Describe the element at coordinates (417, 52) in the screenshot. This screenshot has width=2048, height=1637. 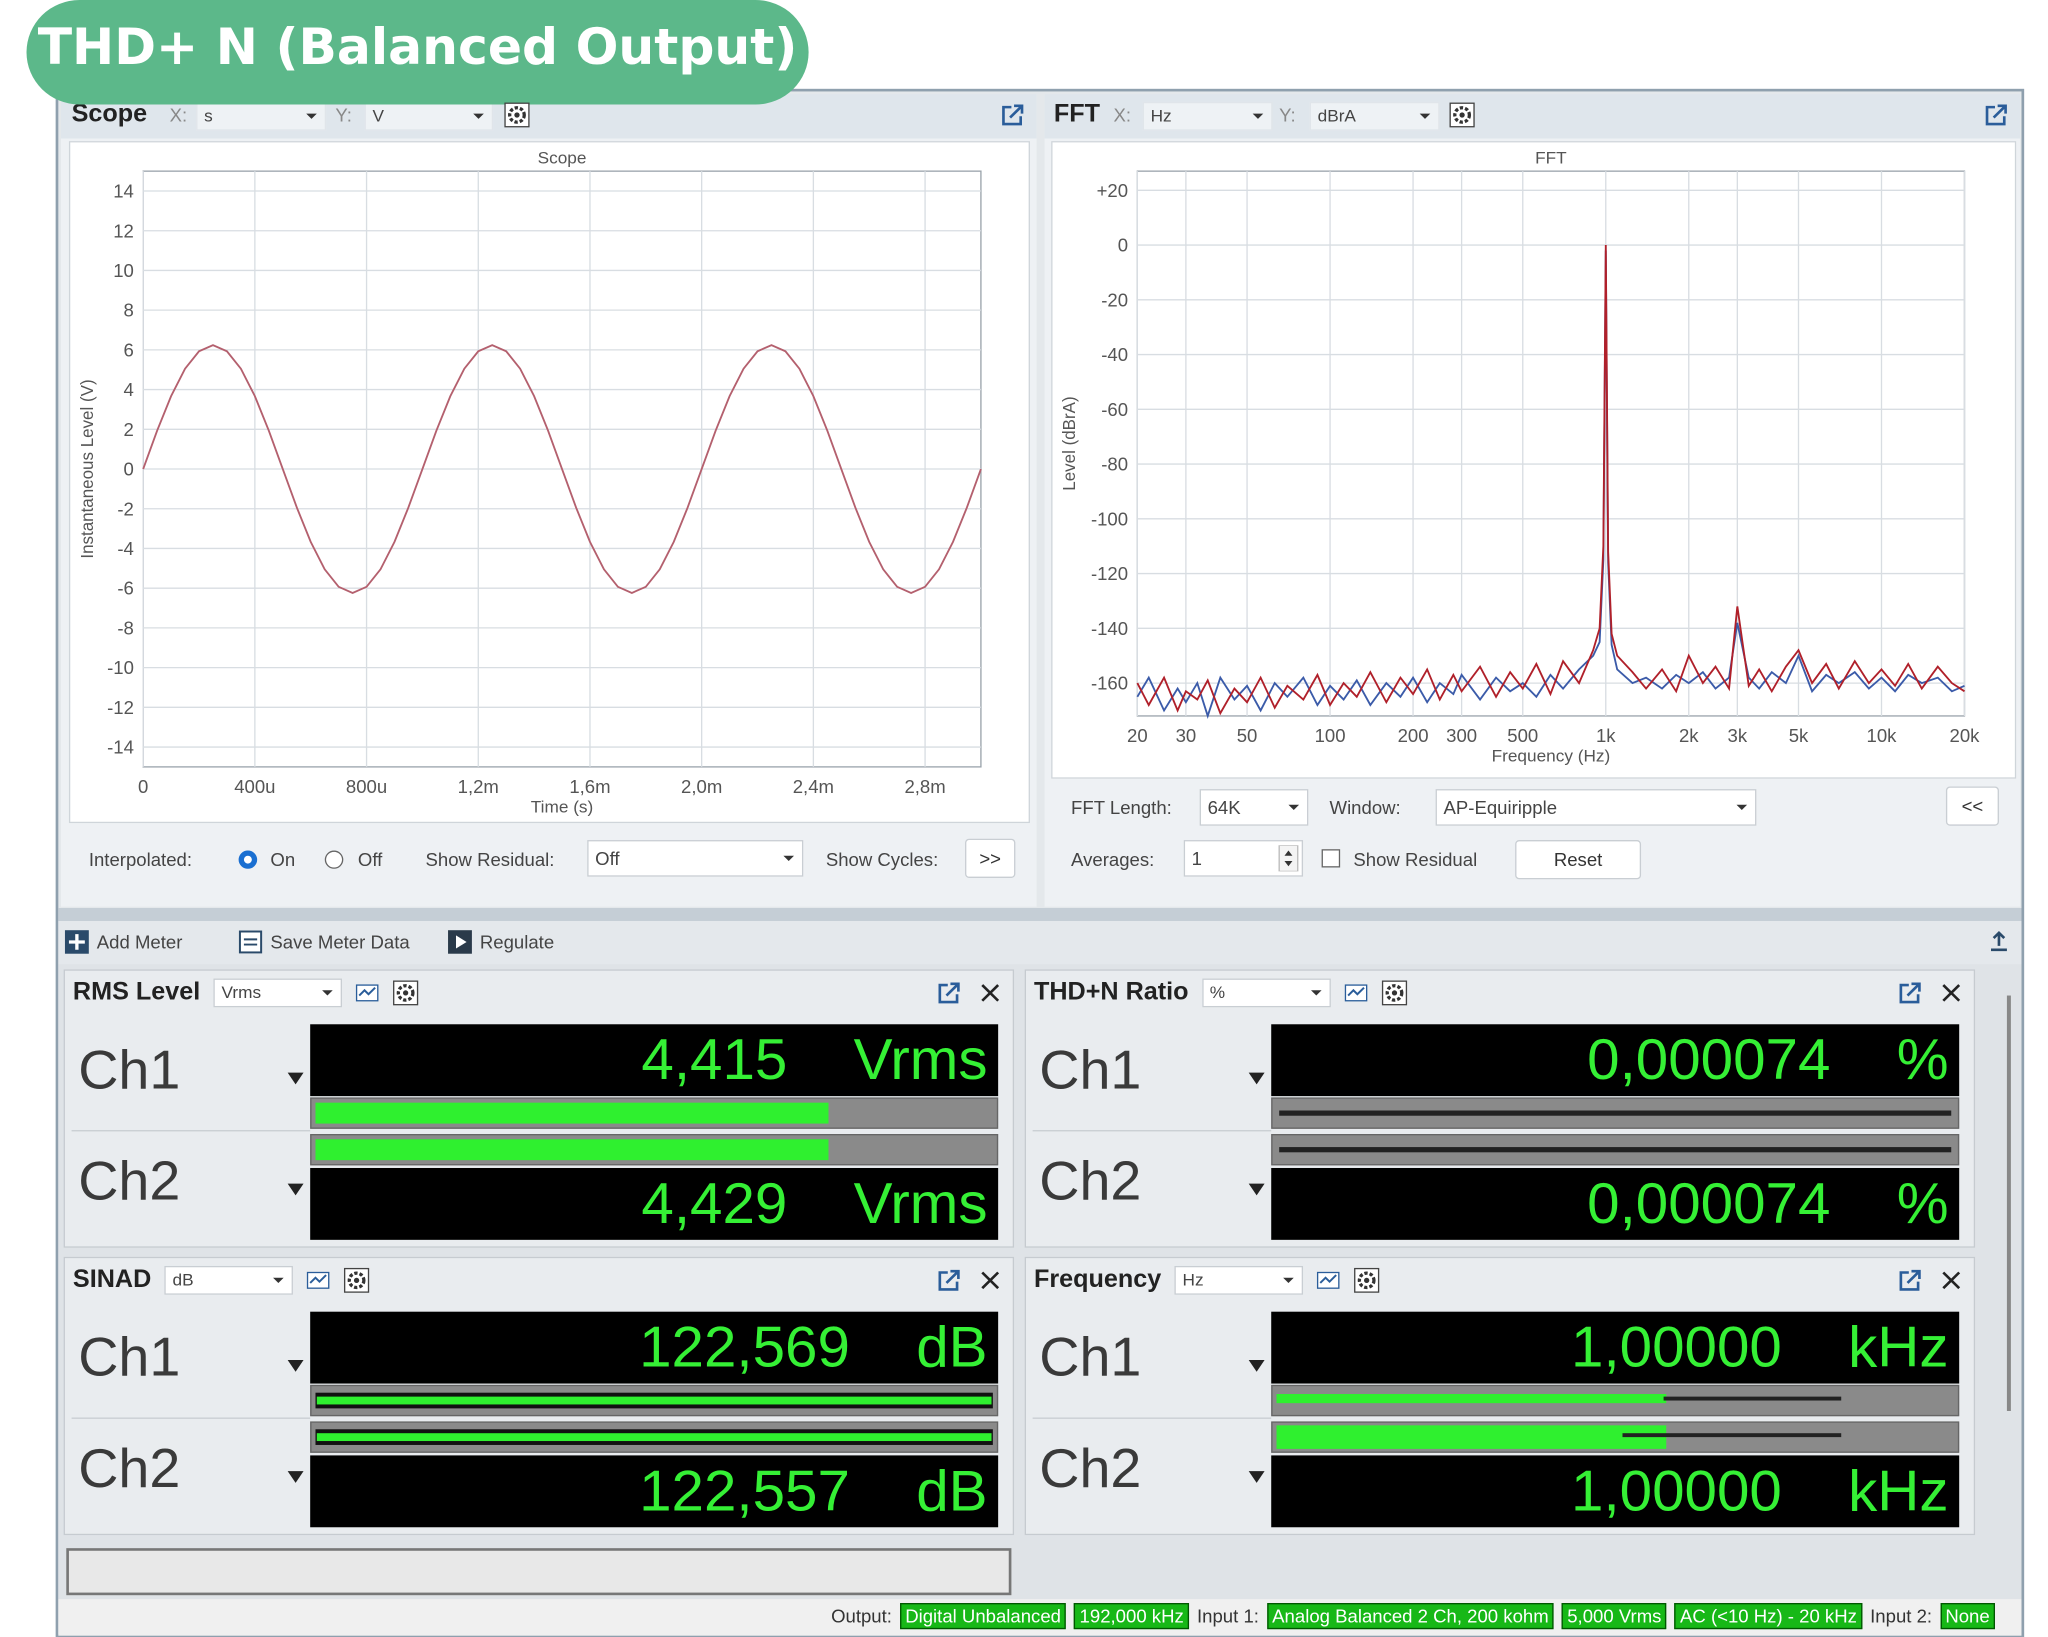
I see `title-pill` at that location.